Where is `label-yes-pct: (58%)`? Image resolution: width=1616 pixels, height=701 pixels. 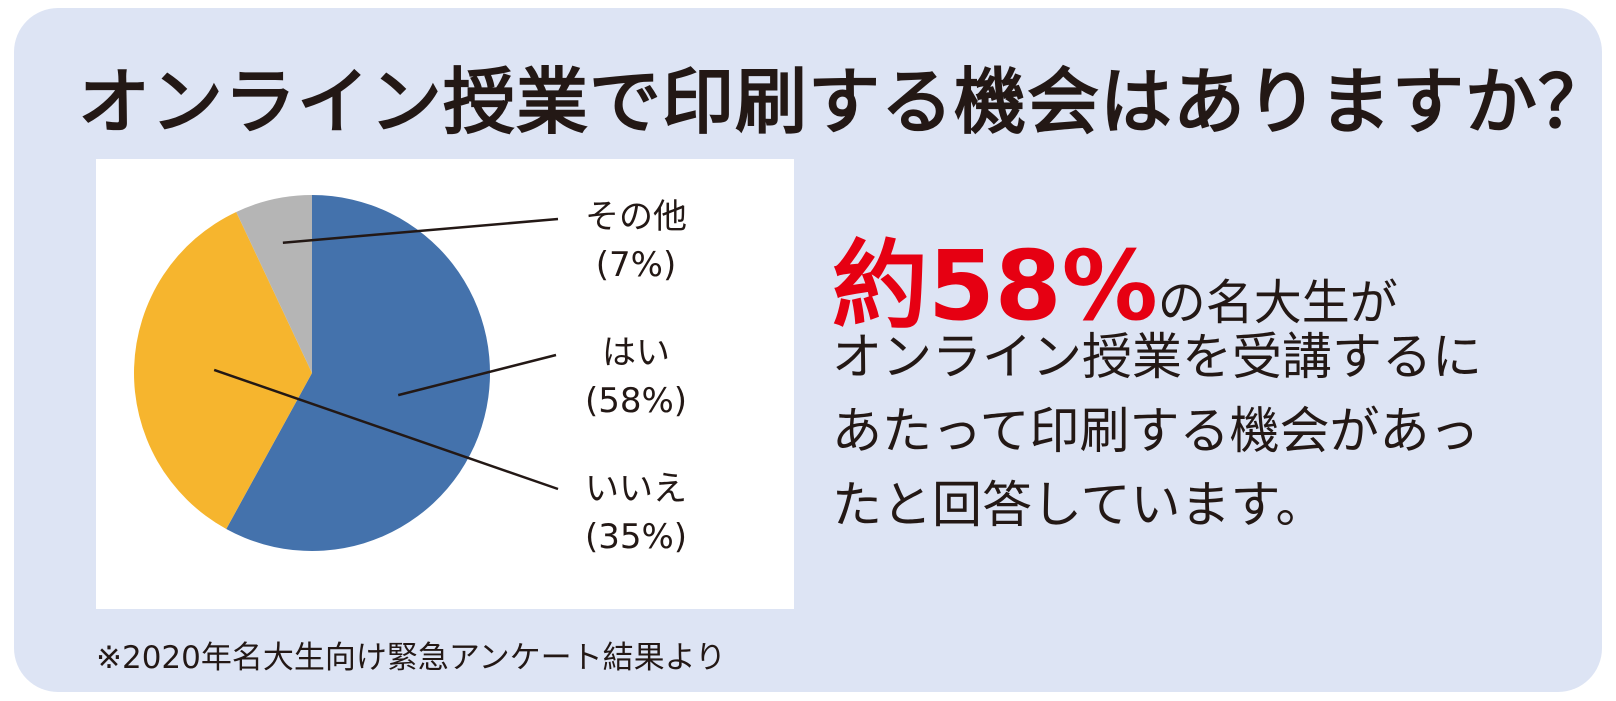
label-yes-pct: (58%) is located at coordinates (636, 401).